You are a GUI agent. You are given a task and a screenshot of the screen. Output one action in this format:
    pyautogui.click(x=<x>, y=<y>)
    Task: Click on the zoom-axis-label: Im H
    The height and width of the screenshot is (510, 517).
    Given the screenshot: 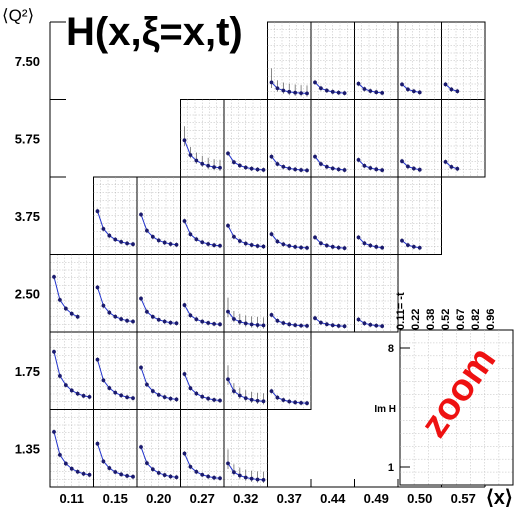 What is the action you would take?
    pyautogui.click(x=385, y=409)
    